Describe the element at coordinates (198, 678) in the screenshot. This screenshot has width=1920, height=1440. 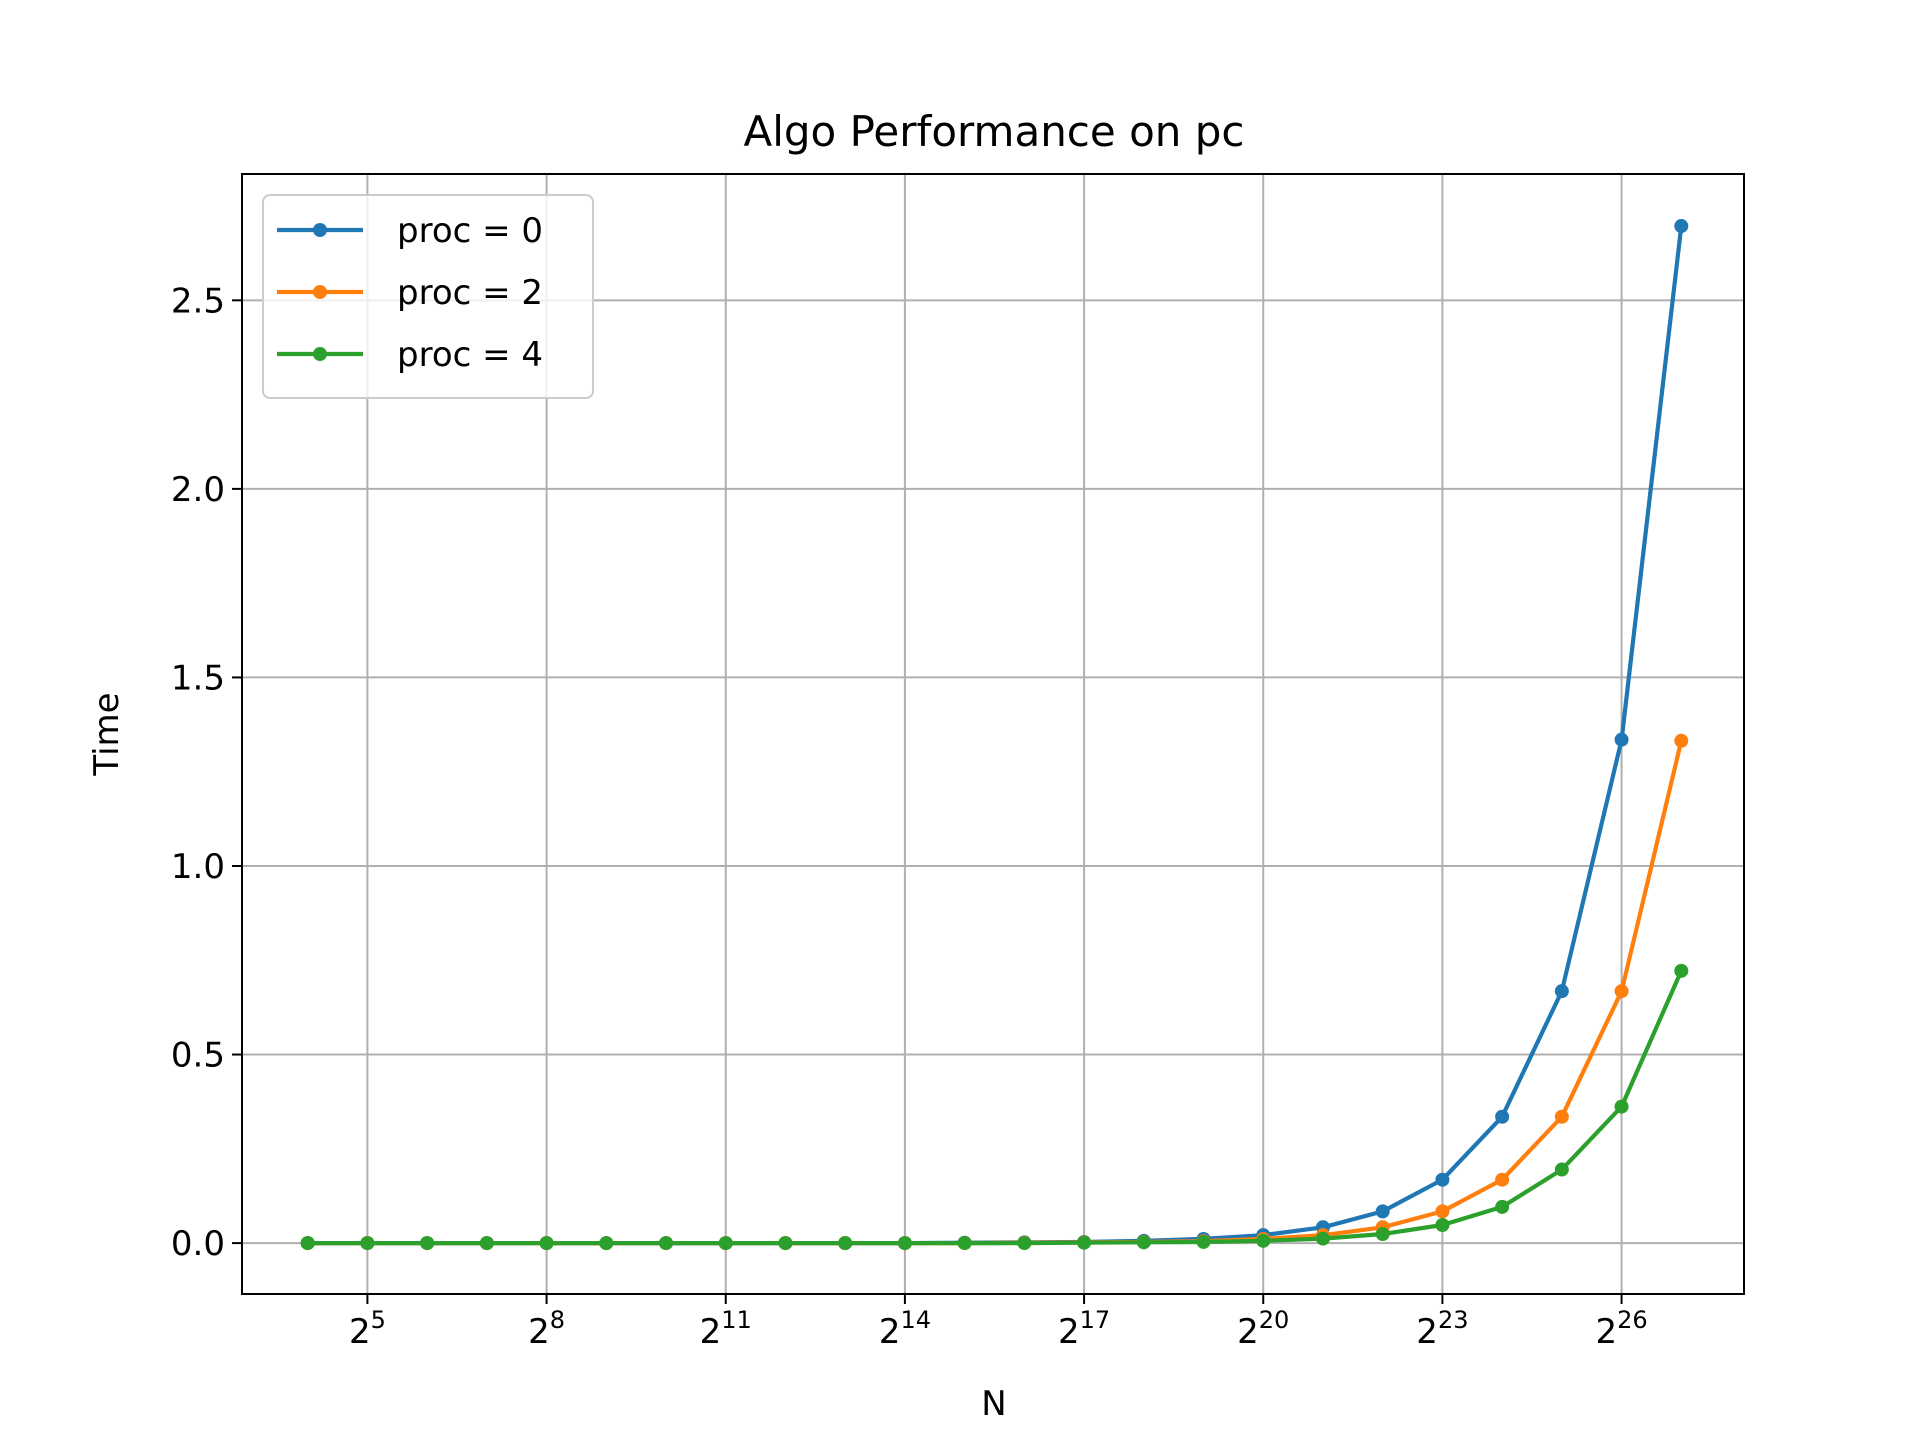
I see `y-tick-label: 1.5` at that location.